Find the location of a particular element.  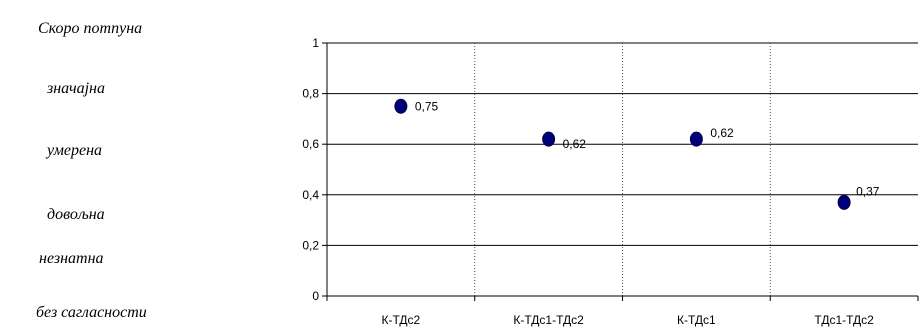

data-label: 0,75 is located at coordinates (427, 106).